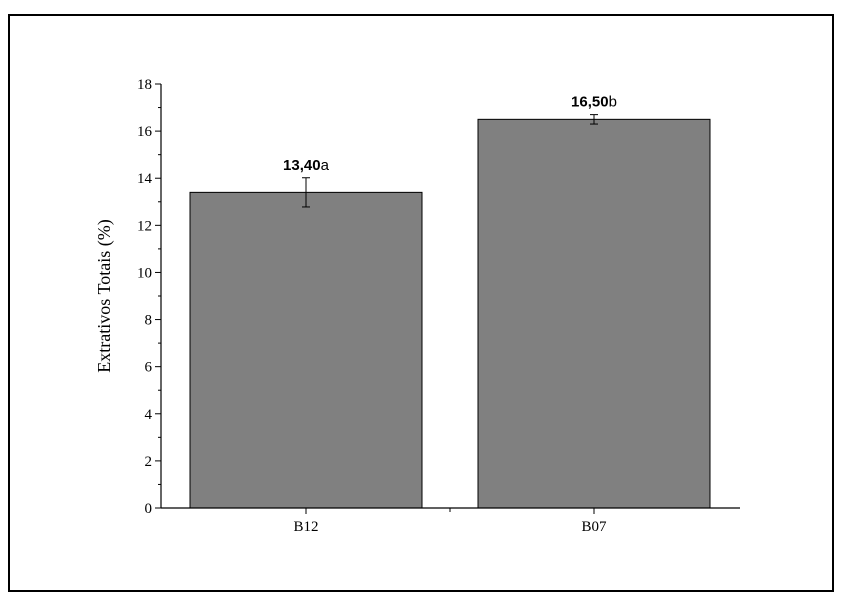 The width and height of the screenshot is (844, 598). What do you see at coordinates (145, 179) in the screenshot?
I see `y-tick-label: 14` at bounding box center [145, 179].